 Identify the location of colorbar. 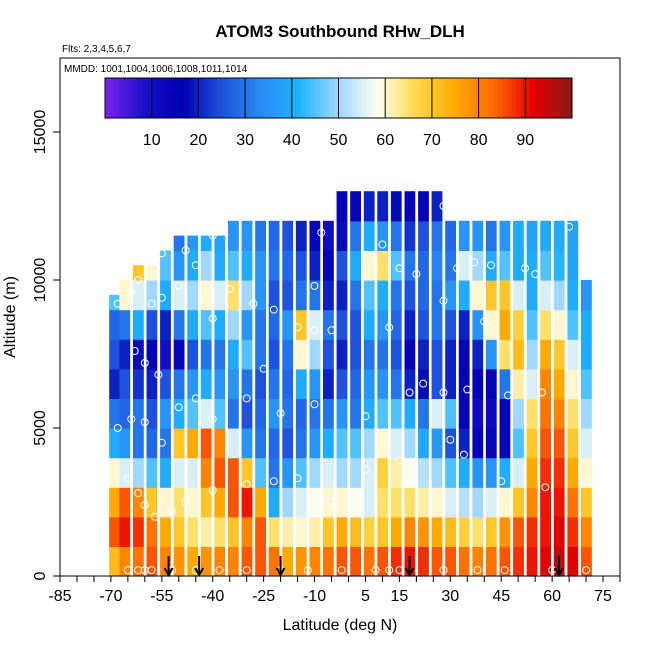
(338, 98).